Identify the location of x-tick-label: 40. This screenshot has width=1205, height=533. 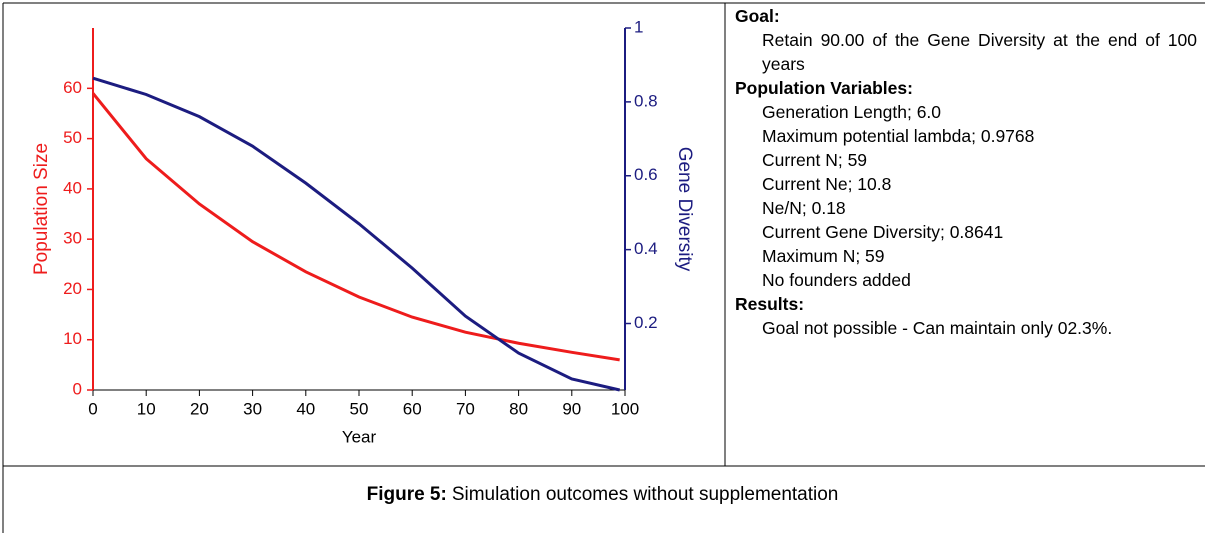
(305, 408).